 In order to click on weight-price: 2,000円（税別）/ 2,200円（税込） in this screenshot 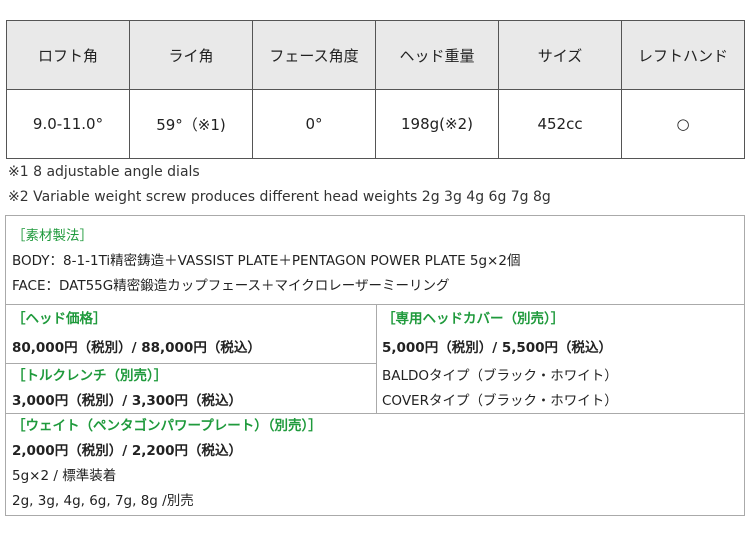, I will do `click(127, 451)`.